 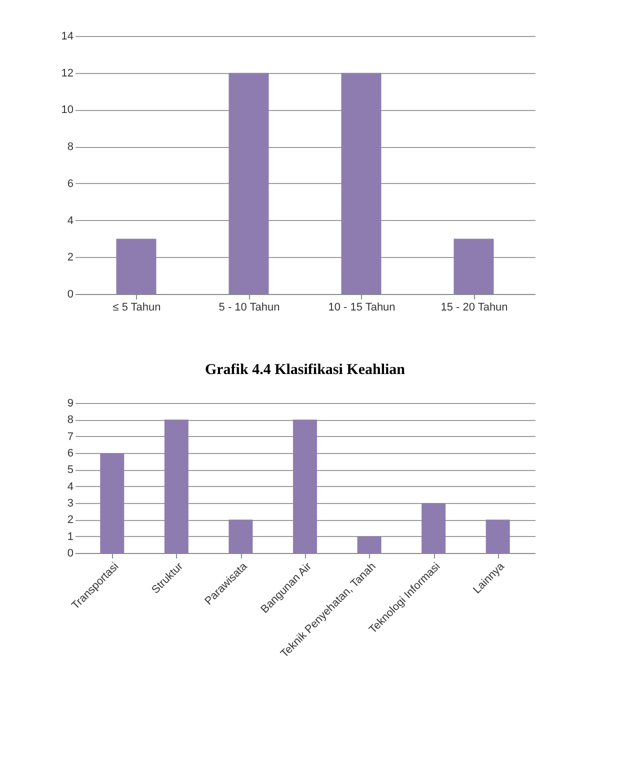 I want to click on y-tick-label: 3, so click(x=70, y=504).